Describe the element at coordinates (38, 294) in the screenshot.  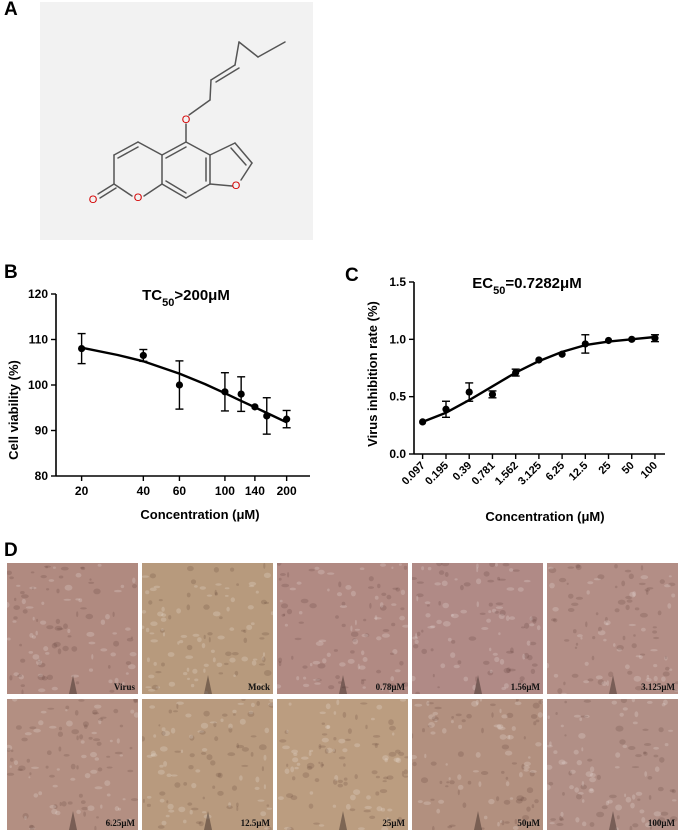
I see `y-tick-label: 120` at that location.